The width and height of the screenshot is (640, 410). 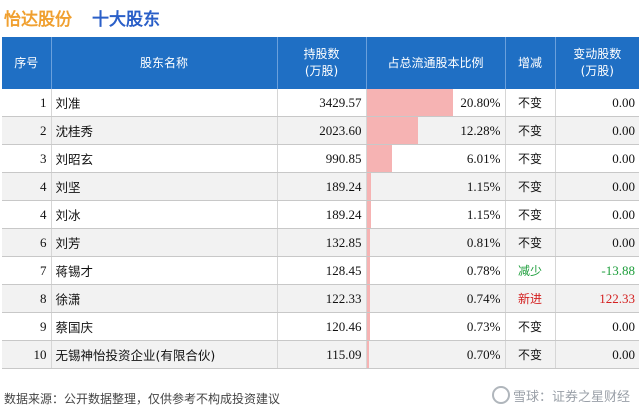 I want to click on row-change: 减少, so click(x=530, y=270).